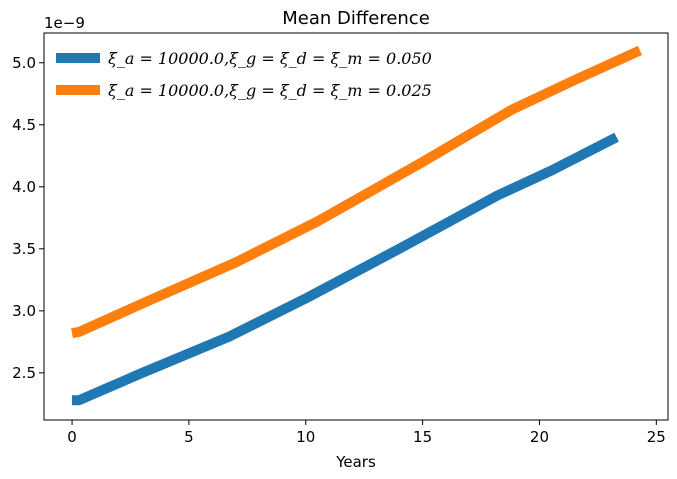 Image resolution: width=677 pixels, height=479 pixels. I want to click on legend-label-2: ξ_a = 10000.0,ξ_g = ξ_d = ξ_m = 0.025, so click(270, 90).